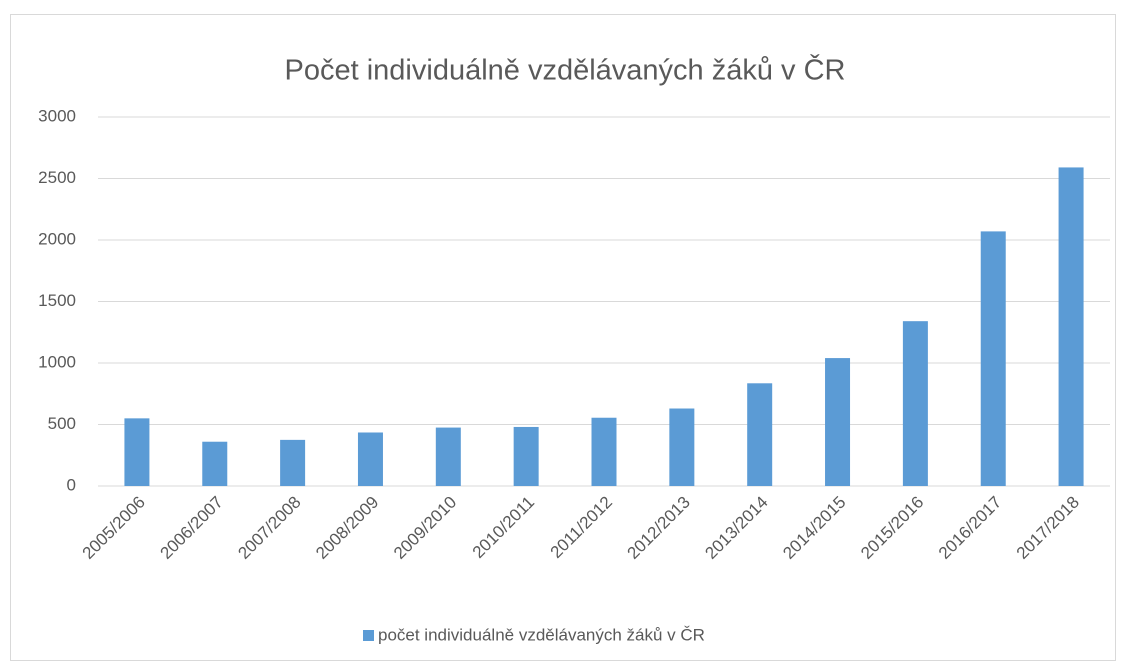  I want to click on y-tick-label: 1000, so click(57, 361).